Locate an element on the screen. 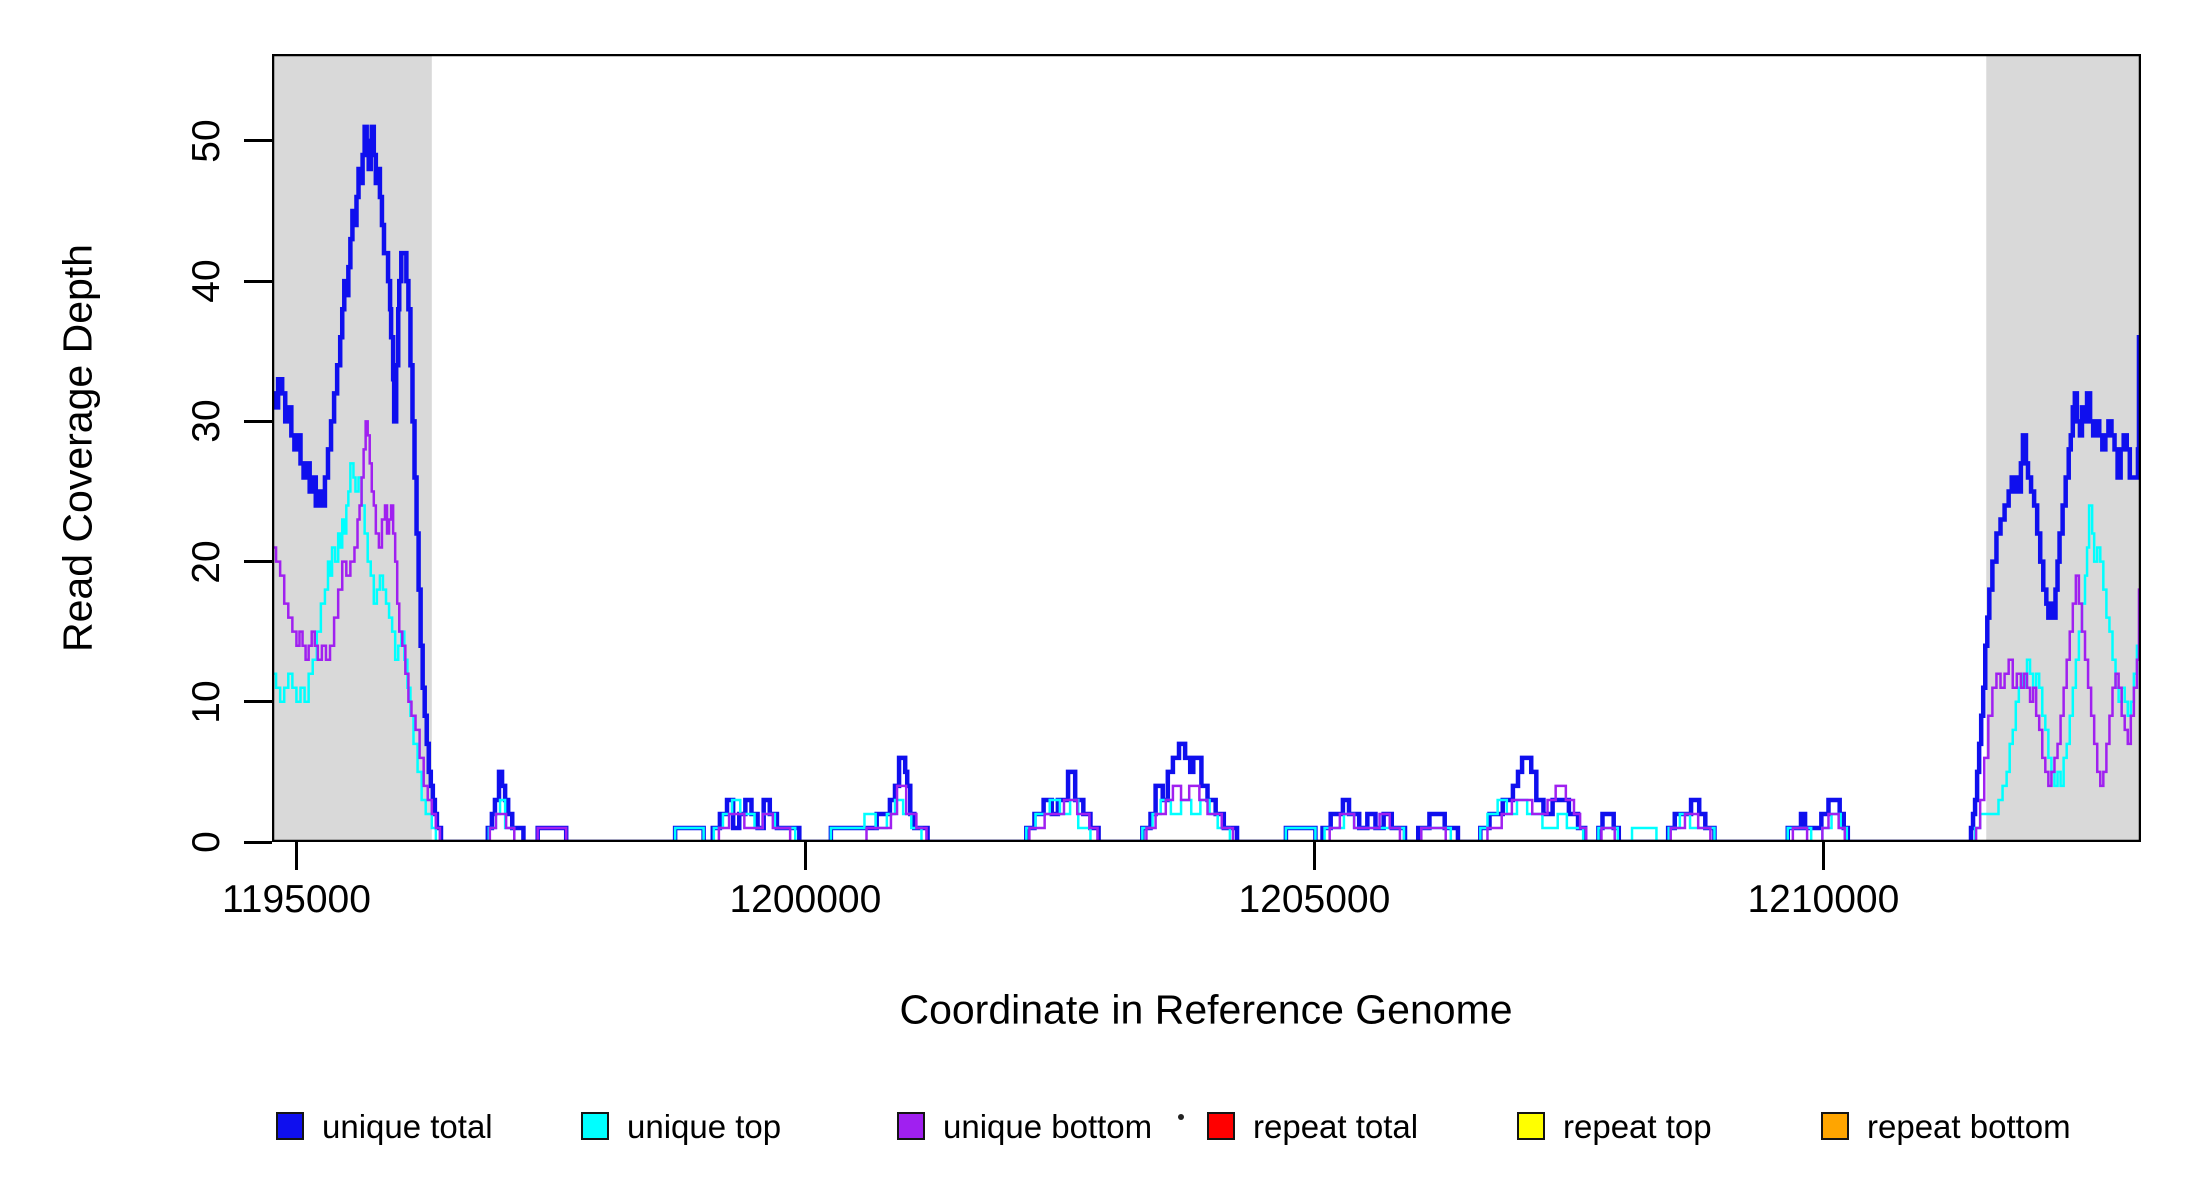  legend-swatch-unique-top is located at coordinates (595, 1126).